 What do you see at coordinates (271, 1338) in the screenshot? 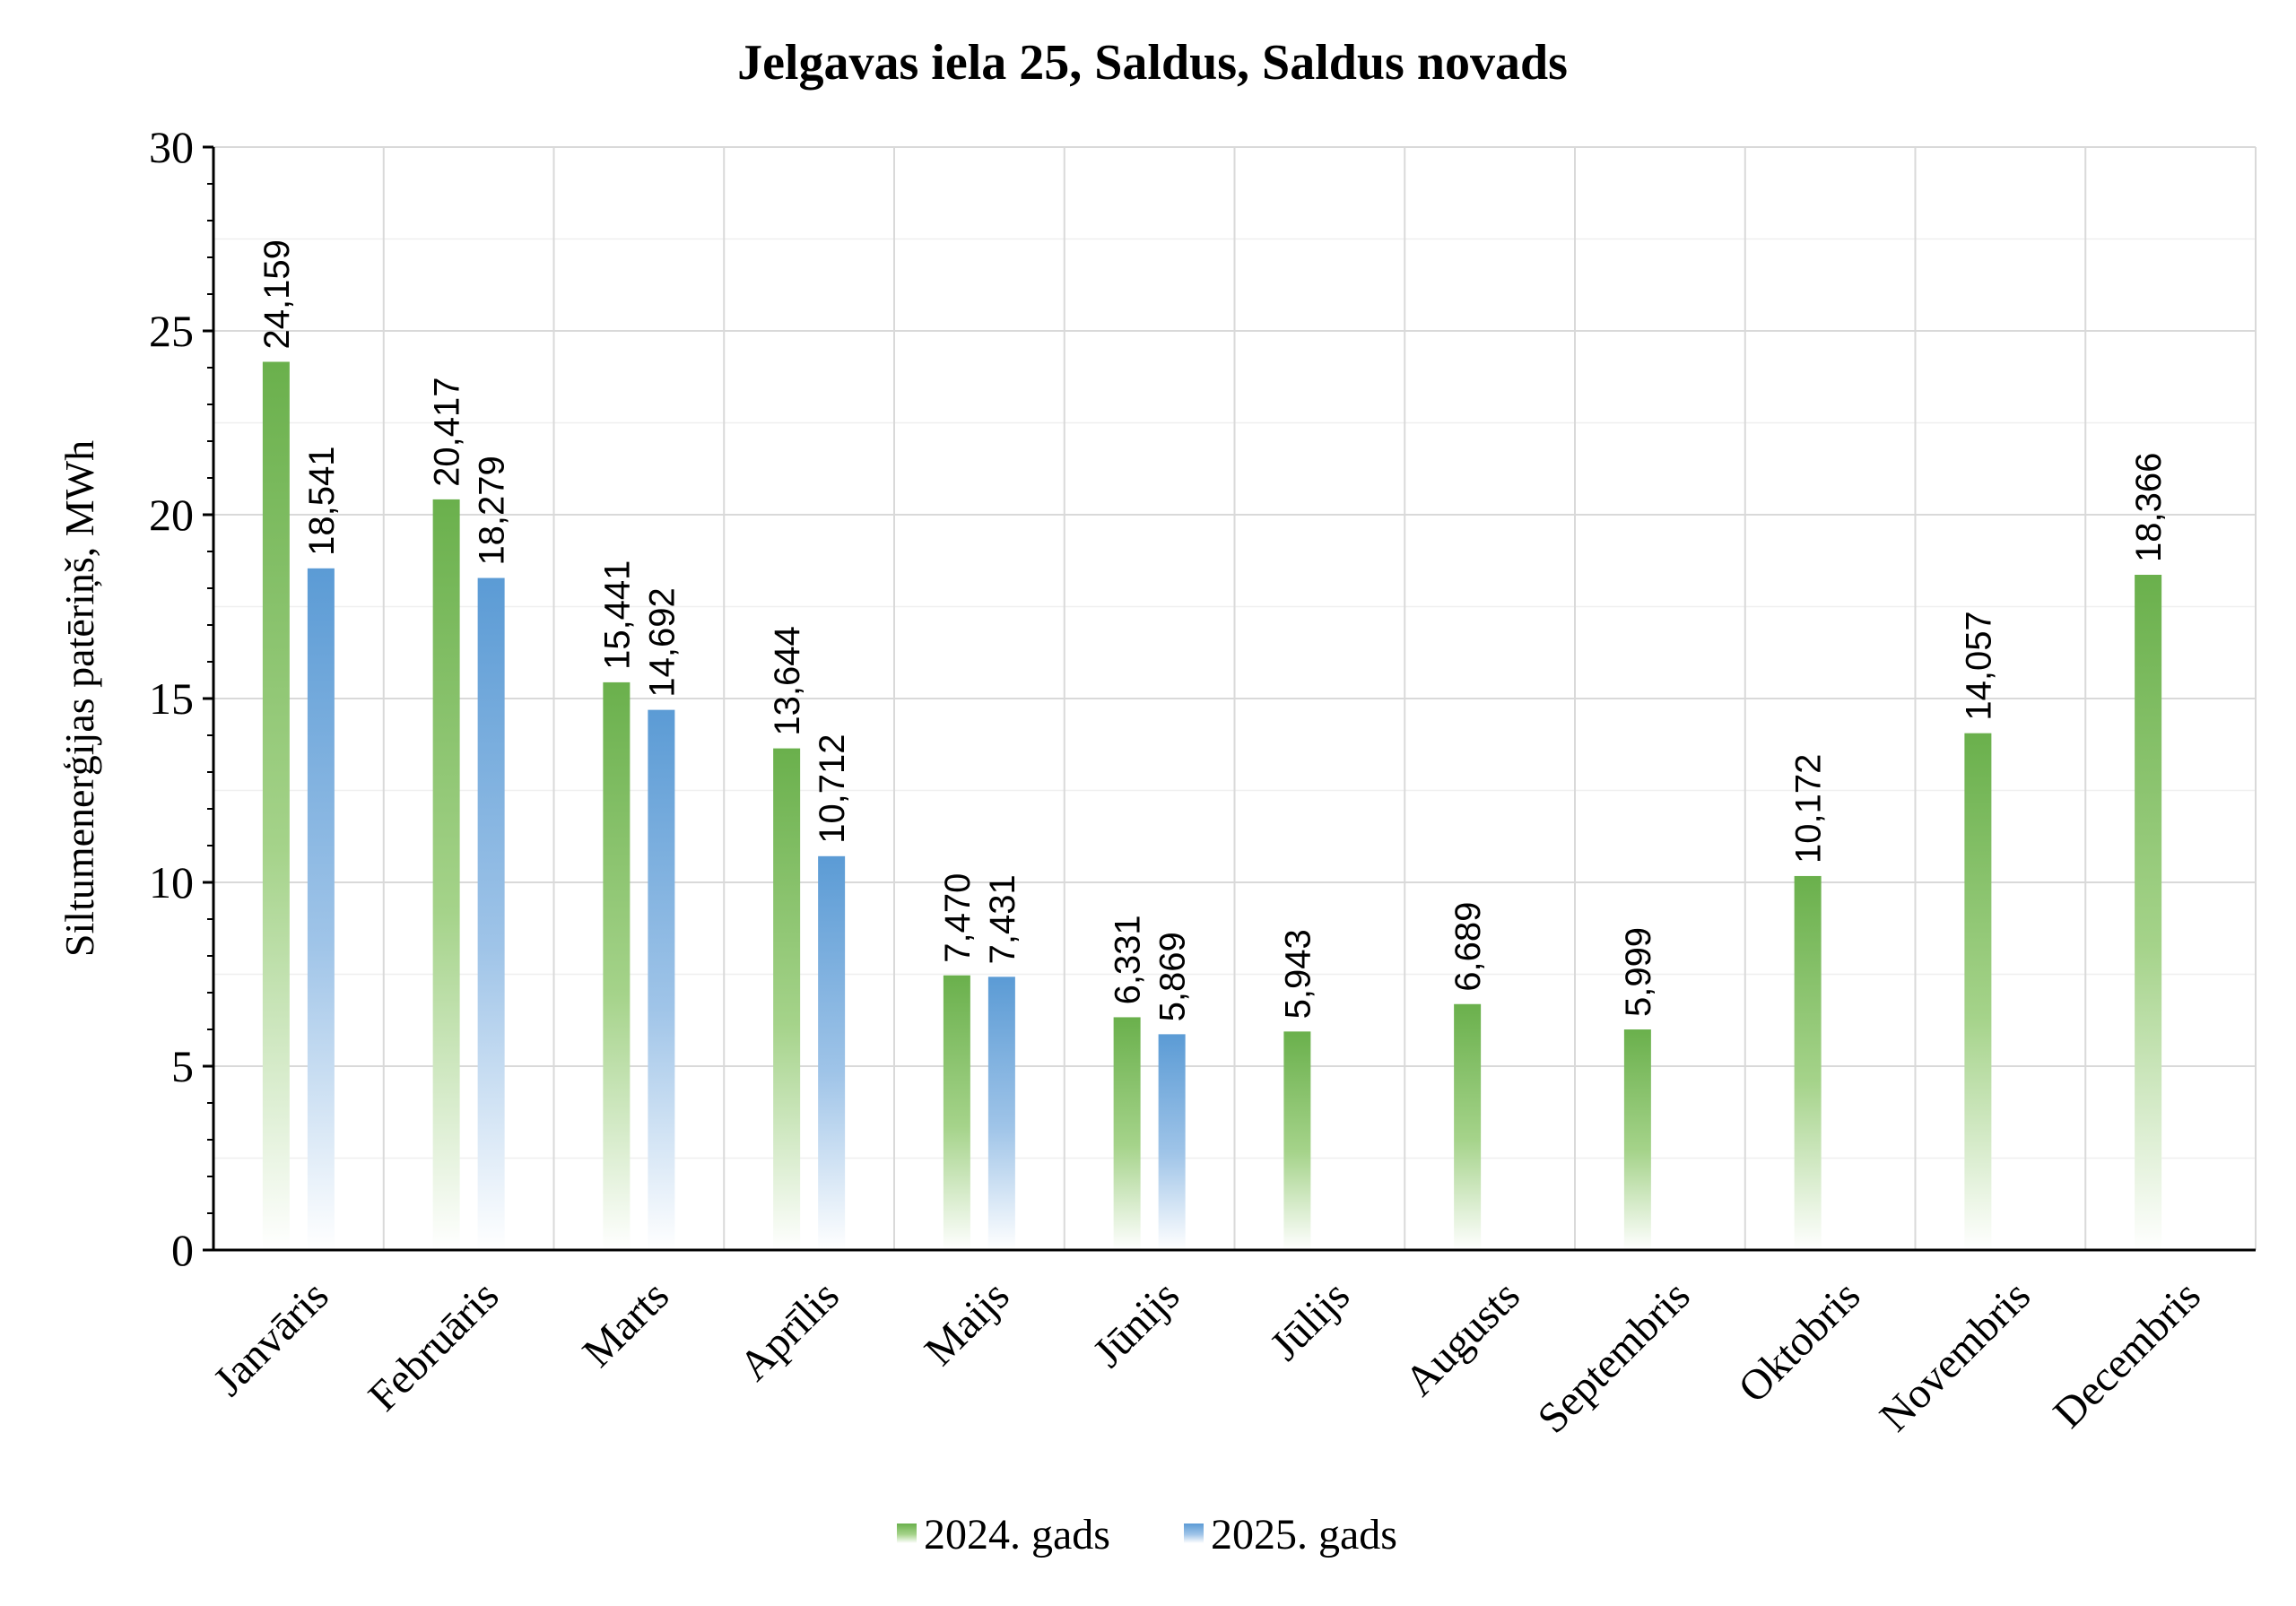
I see `x-tick-label: Janvāris` at bounding box center [271, 1338].